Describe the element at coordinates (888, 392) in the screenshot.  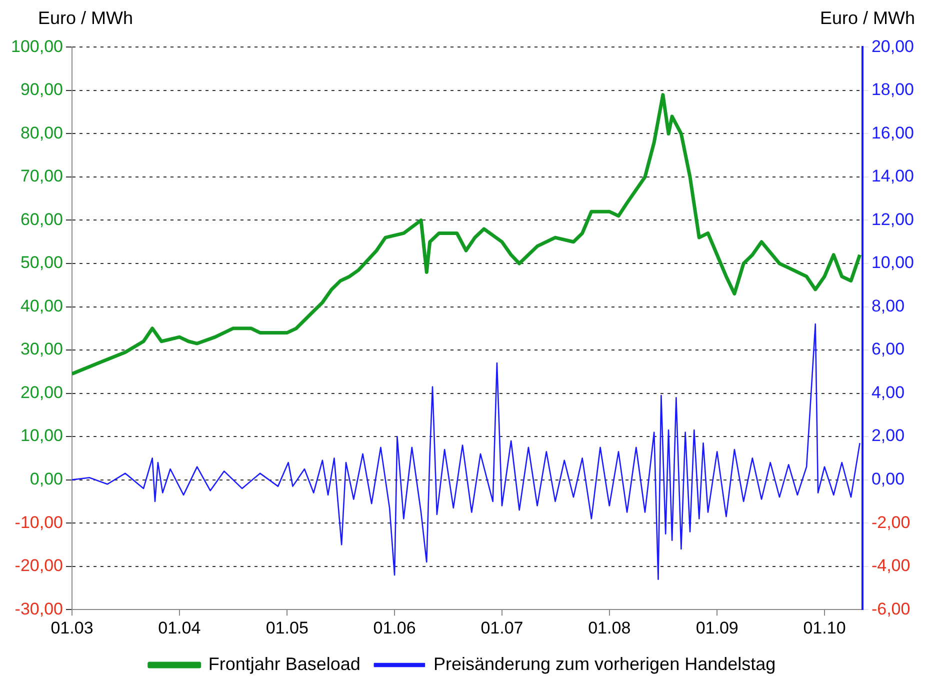
I see `y2-tick-label: 4,00` at that location.